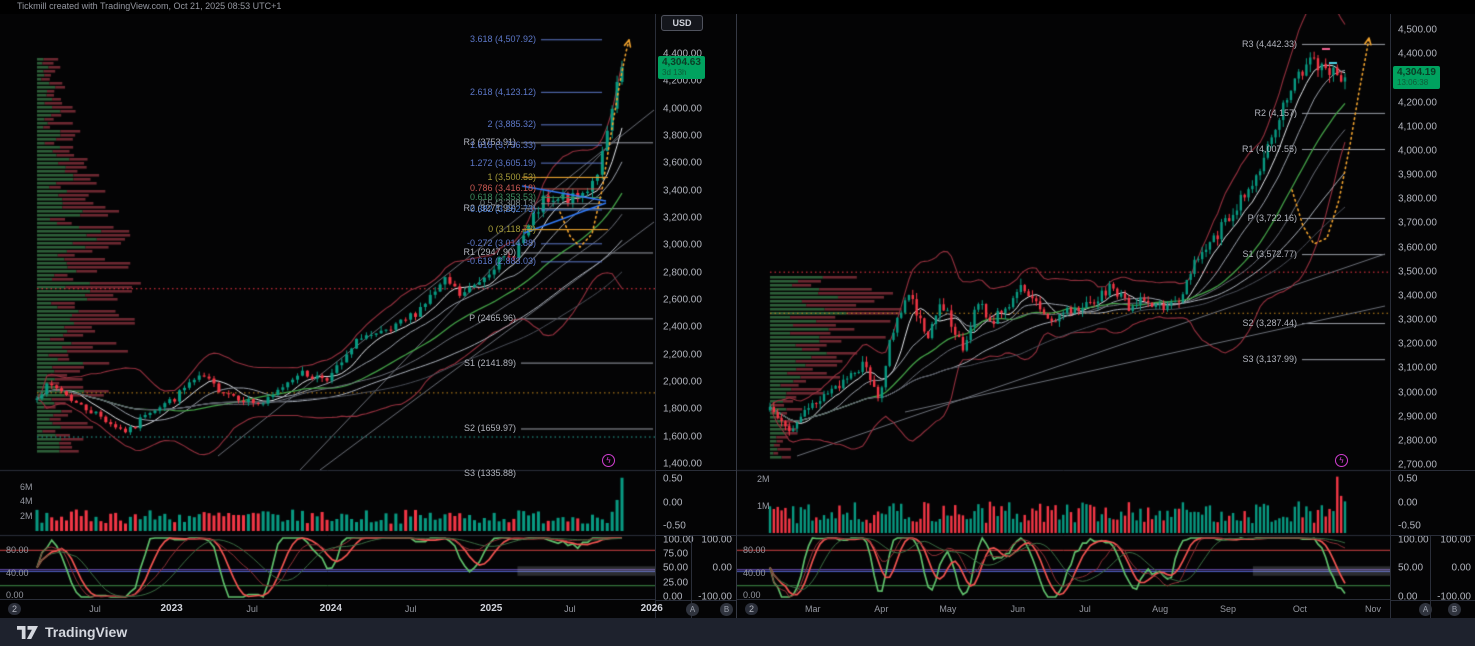  I want to click on time-label: Sep, so click(1228, 609).